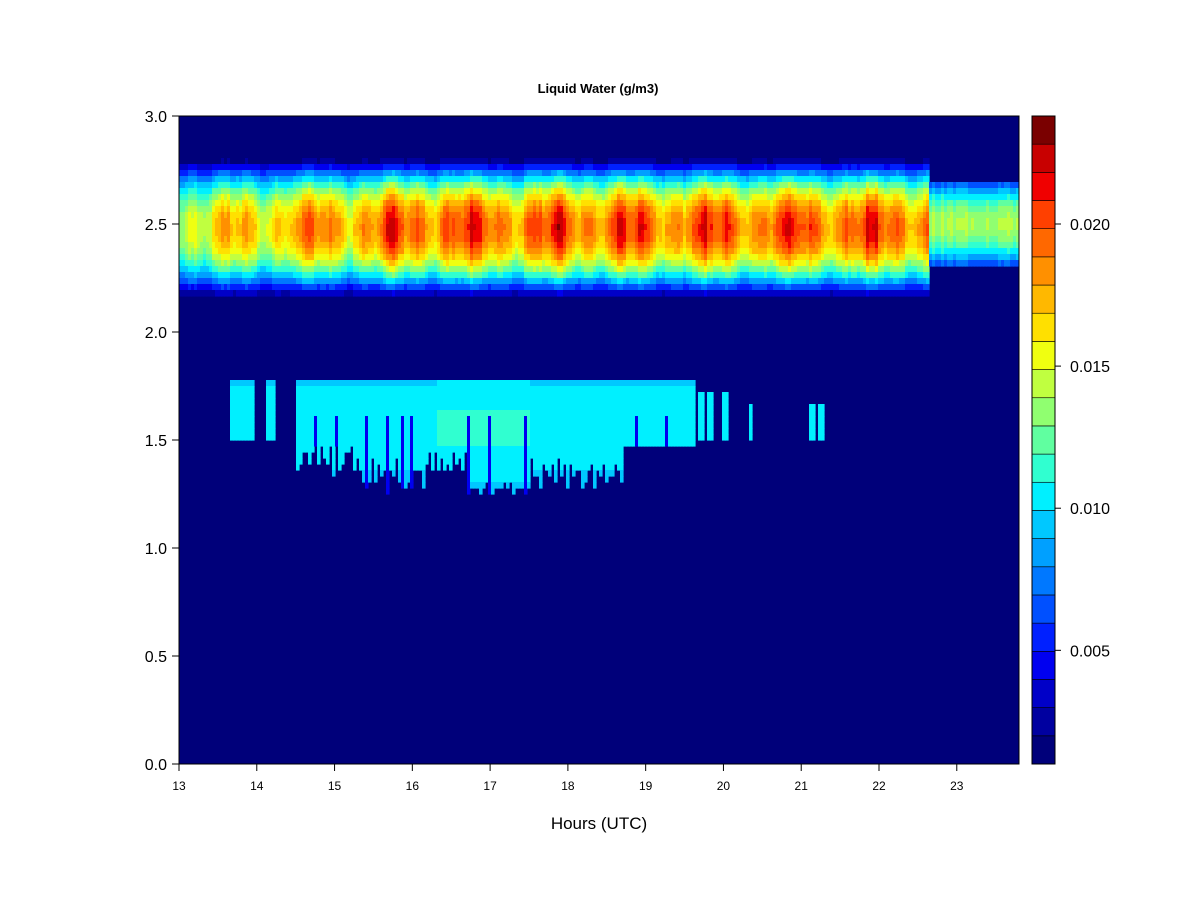  I want to click on heatmap-cell-2066, so click(382, 437).